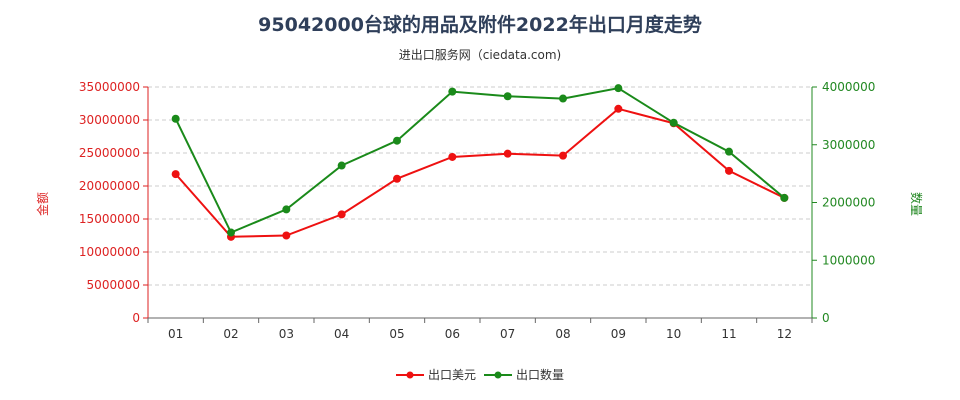 The width and height of the screenshot is (960, 400). What do you see at coordinates (109, 186) in the screenshot?
I see `left-tick-label: 20000000` at bounding box center [109, 186].